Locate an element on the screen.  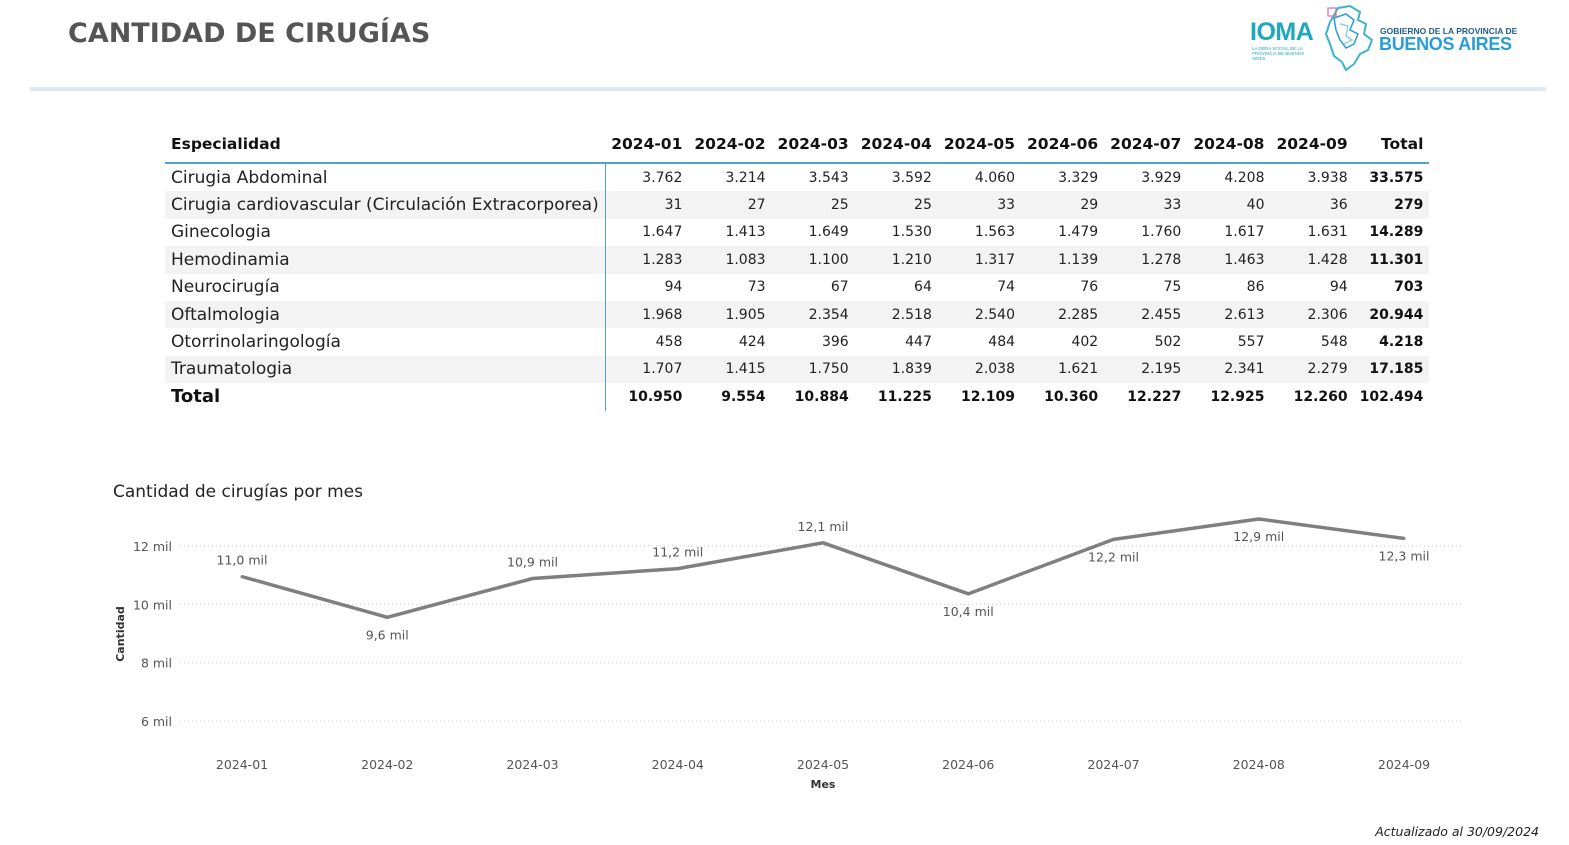
table-cell: 3.762 is located at coordinates (662, 177).